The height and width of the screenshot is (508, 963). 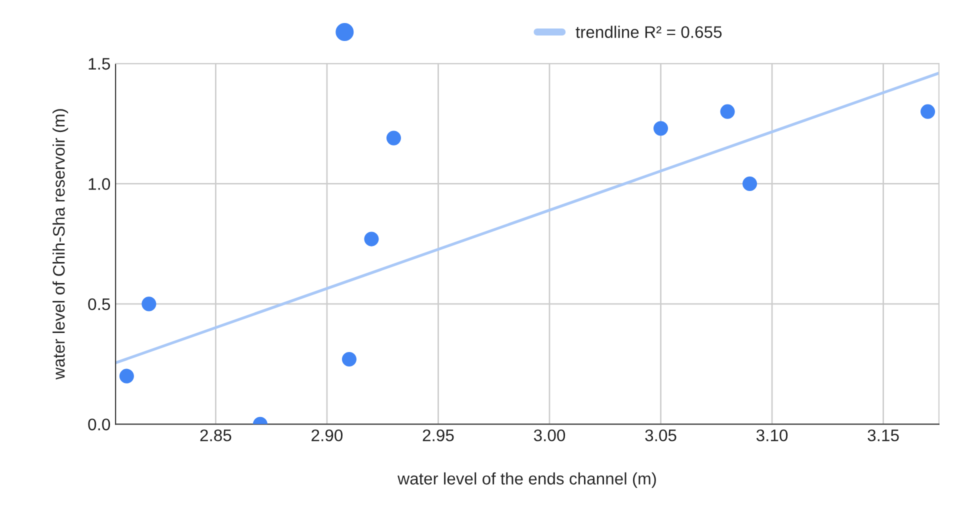 I want to click on y-axis-title: water level of Chih-Sha reservoir (m), so click(x=60, y=244).